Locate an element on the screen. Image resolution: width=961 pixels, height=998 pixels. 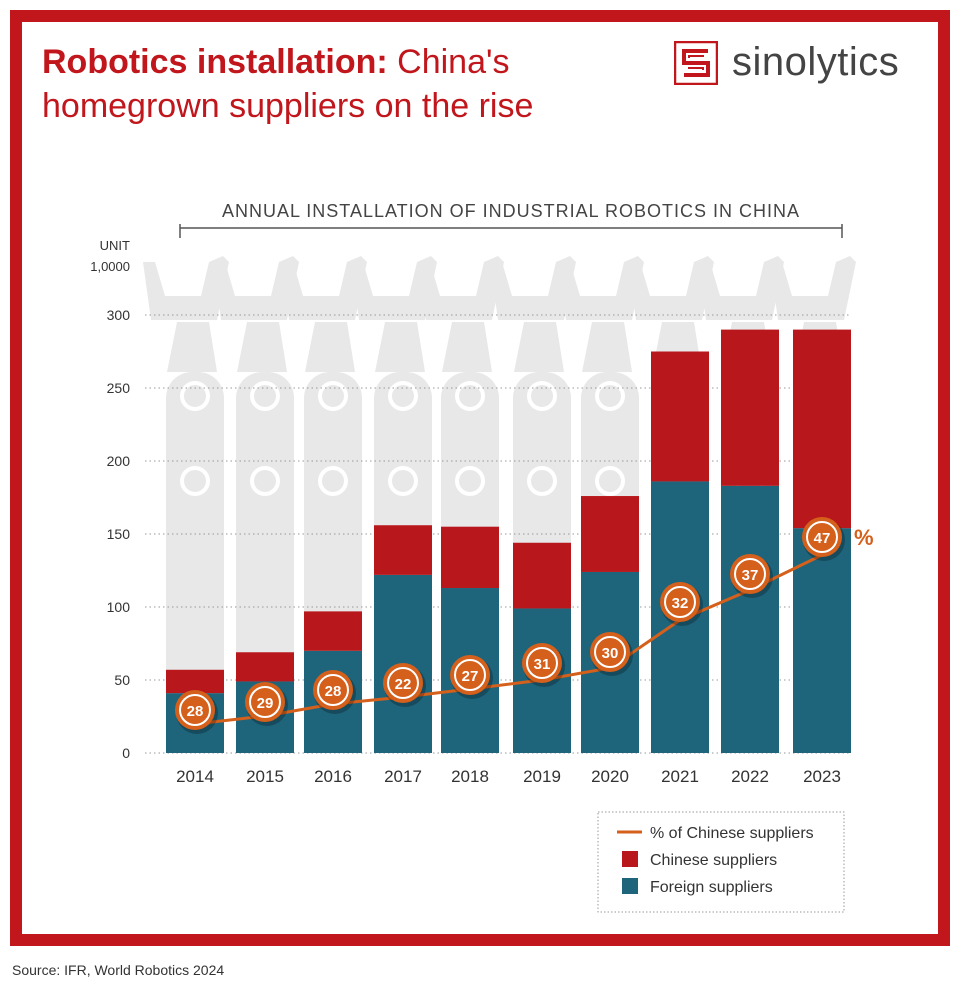
percent-label: 28 is located at coordinates (195, 711).